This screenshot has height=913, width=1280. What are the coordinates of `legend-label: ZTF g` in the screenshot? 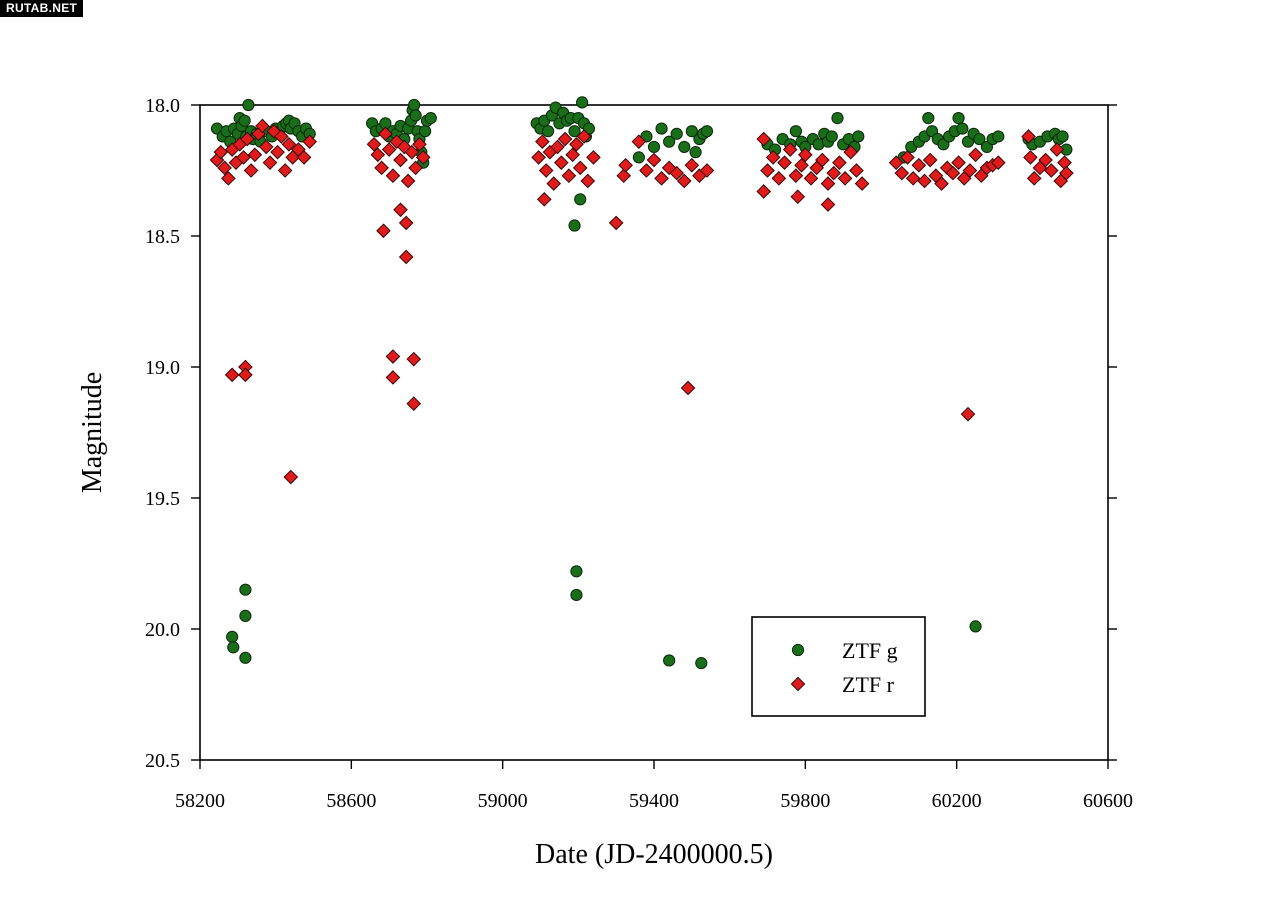 It's located at (870, 650).